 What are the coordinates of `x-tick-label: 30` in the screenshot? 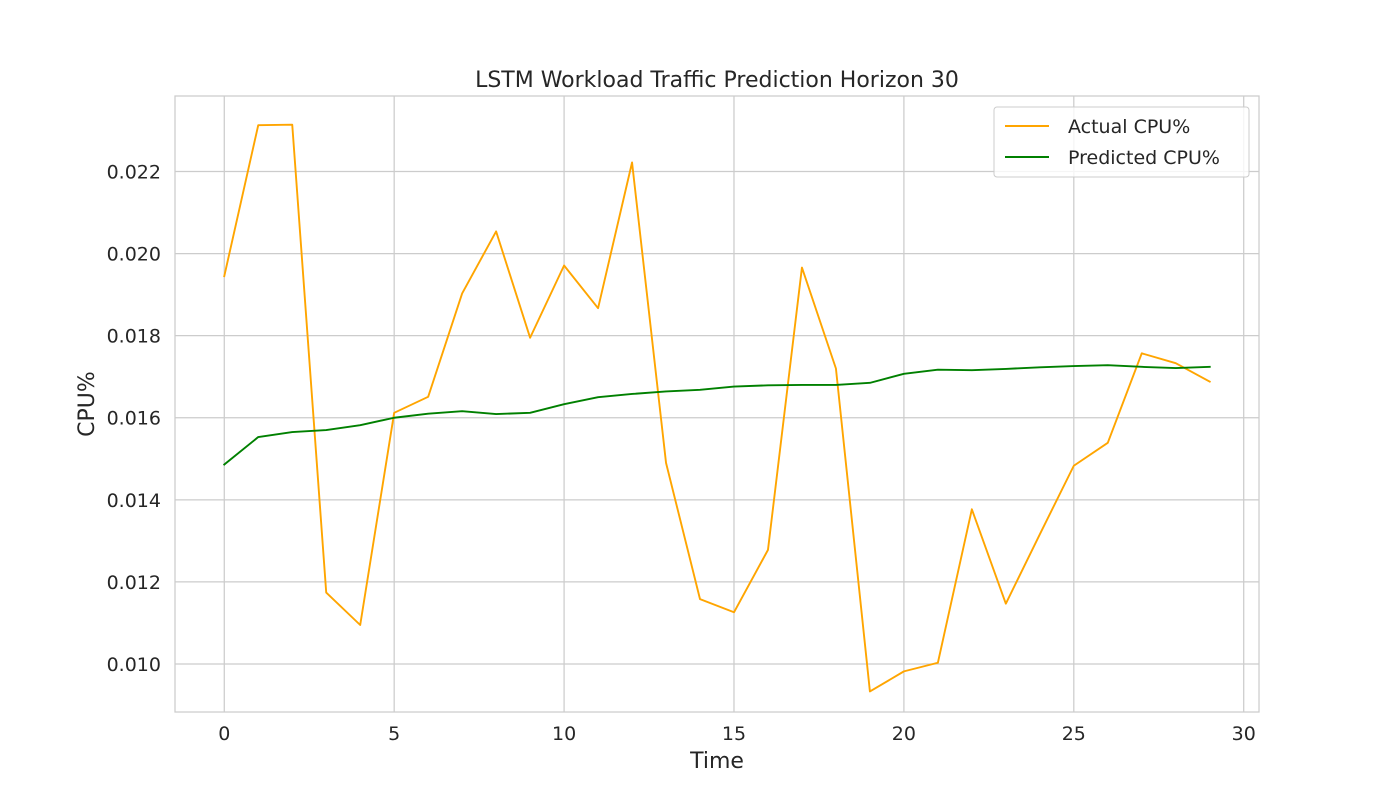 It's located at (1244, 734).